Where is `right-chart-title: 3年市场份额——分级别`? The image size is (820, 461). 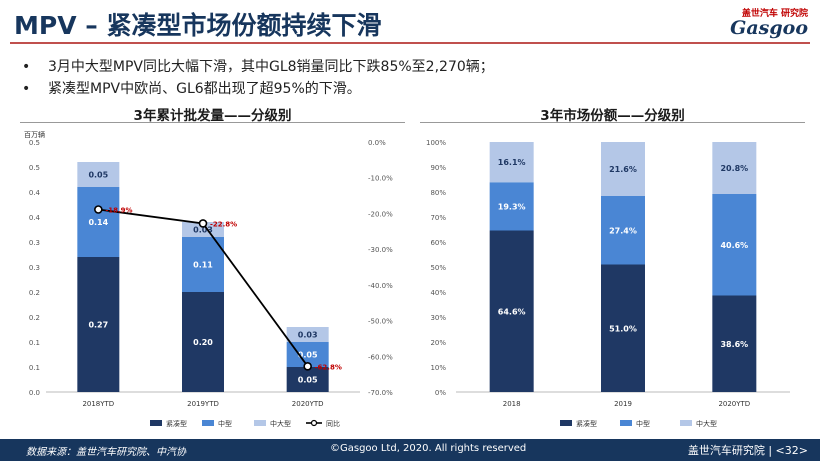 right-chart-title: 3年市场份额——分级别 is located at coordinates (612, 116).